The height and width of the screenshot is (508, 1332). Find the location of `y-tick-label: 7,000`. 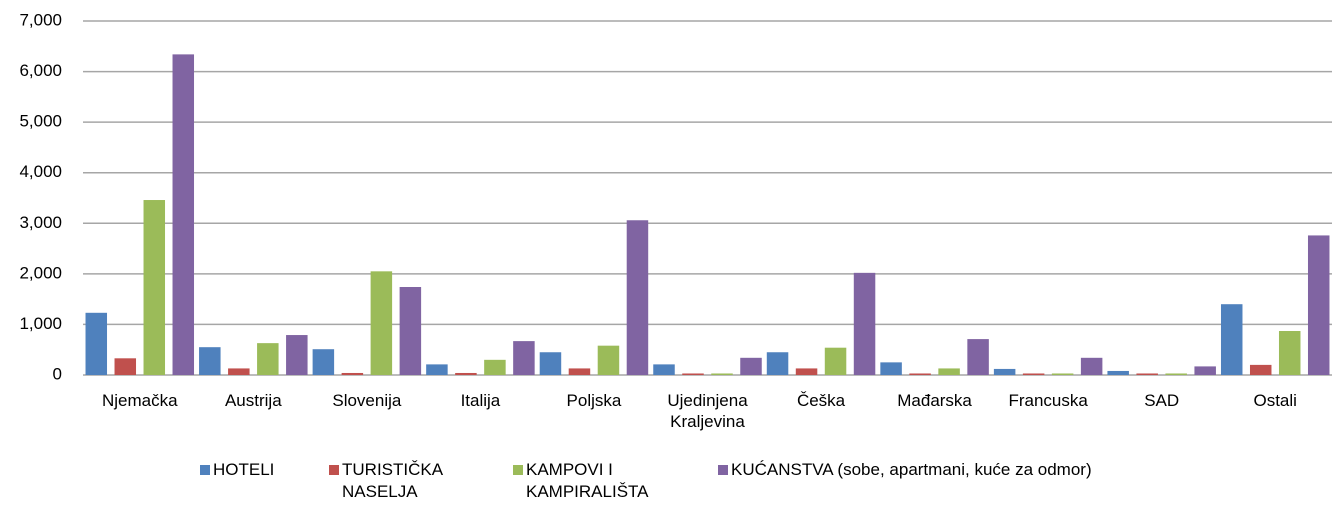

y-tick-label: 7,000 is located at coordinates (40, 19).